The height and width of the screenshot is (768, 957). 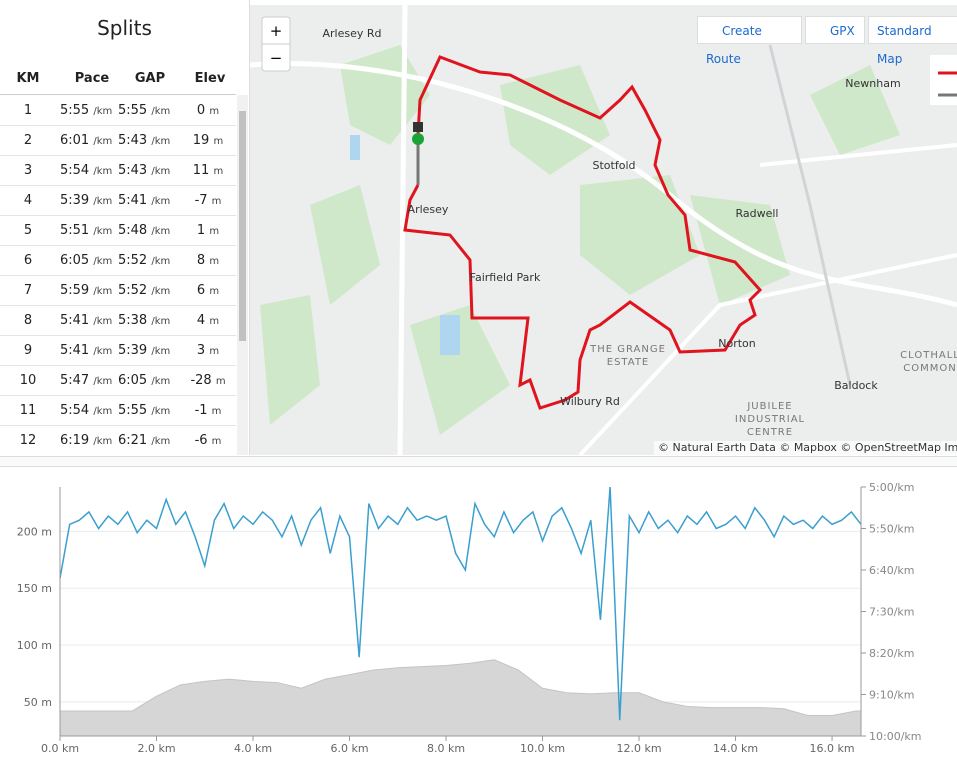 What do you see at coordinates (770, 432) in the screenshot?
I see `map-label: CENTRE` at bounding box center [770, 432].